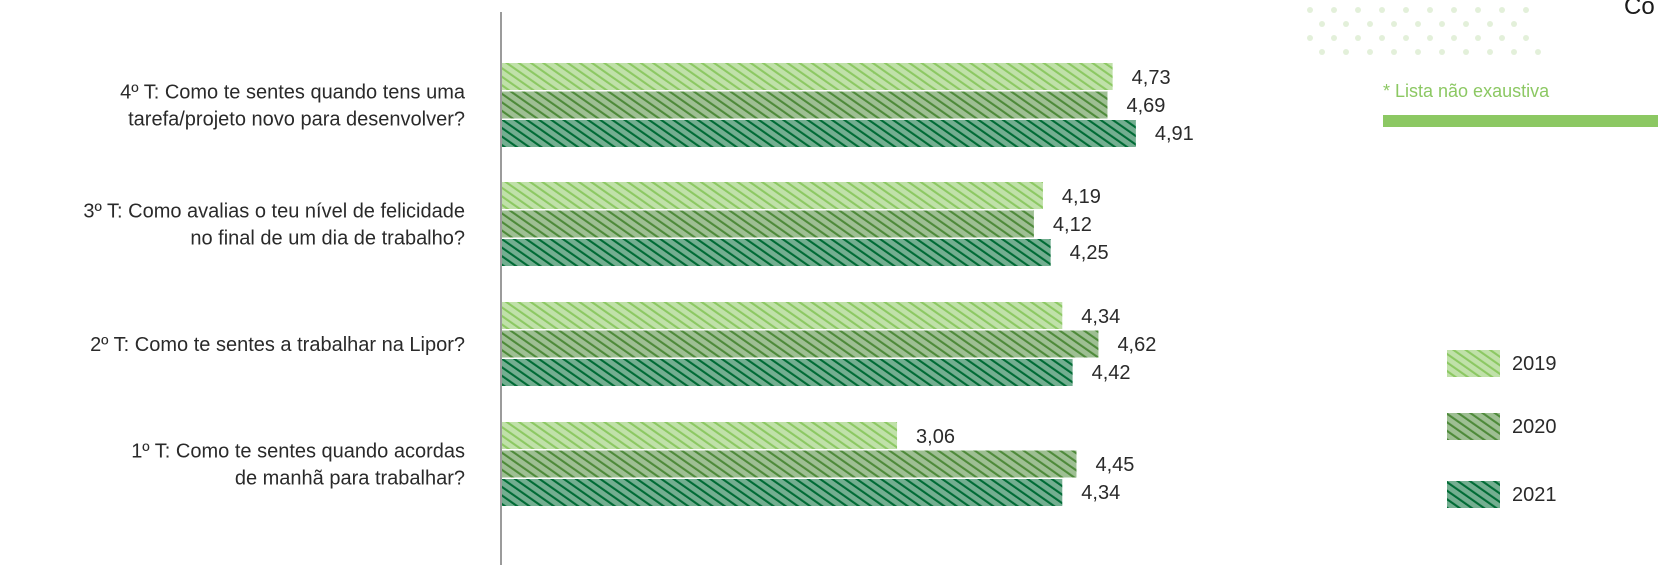 The width and height of the screenshot is (1658, 565). Describe the element at coordinates (298, 452) in the screenshot. I see `category-label-q1-line1: 1º T: Como te sentes quando acordas` at that location.